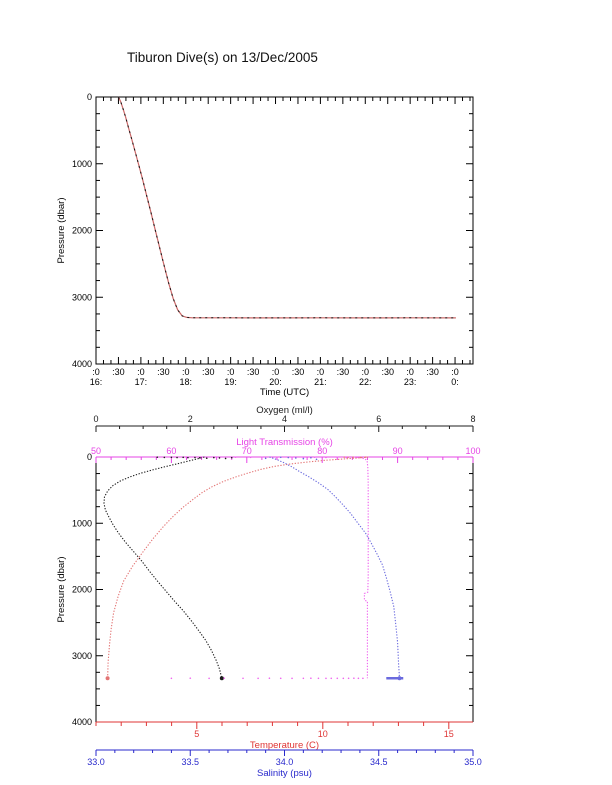 This screenshot has height=785, width=612. I want to click on salinity-profile, so click(334, 568).